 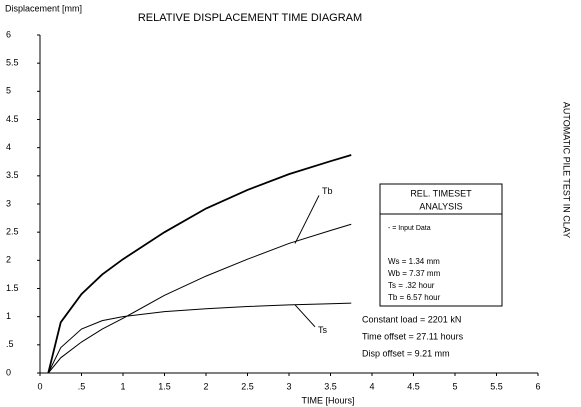 What do you see at coordinates (8, 91) in the screenshot?
I see `y-tick-label: 5` at bounding box center [8, 91].